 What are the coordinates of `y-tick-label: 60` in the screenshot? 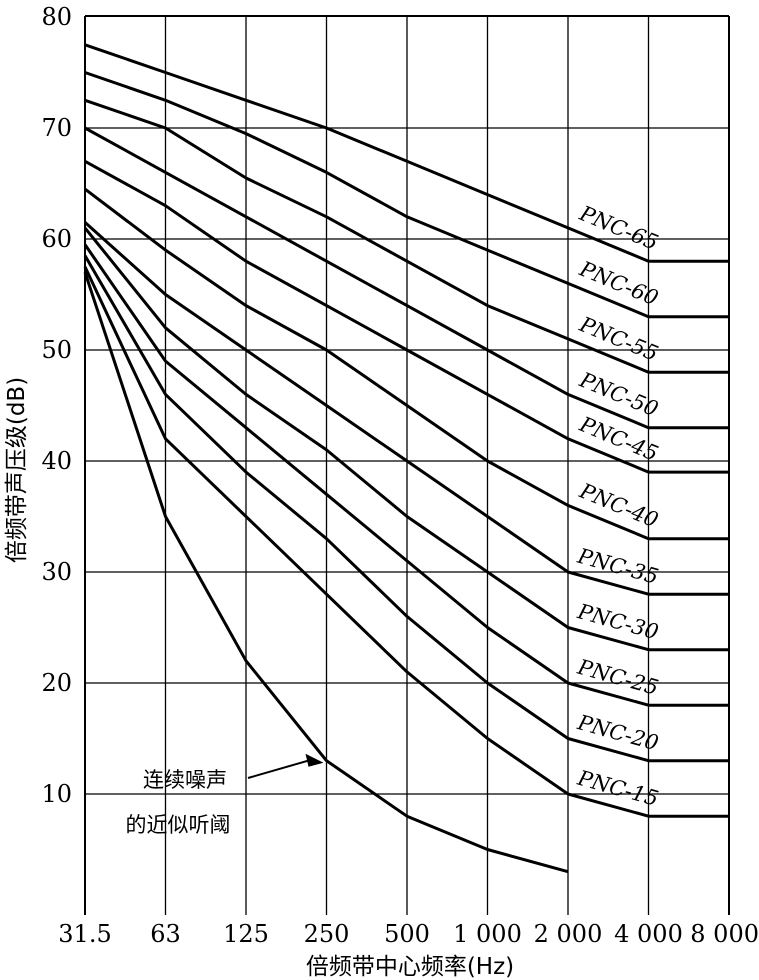 It's located at (56, 239).